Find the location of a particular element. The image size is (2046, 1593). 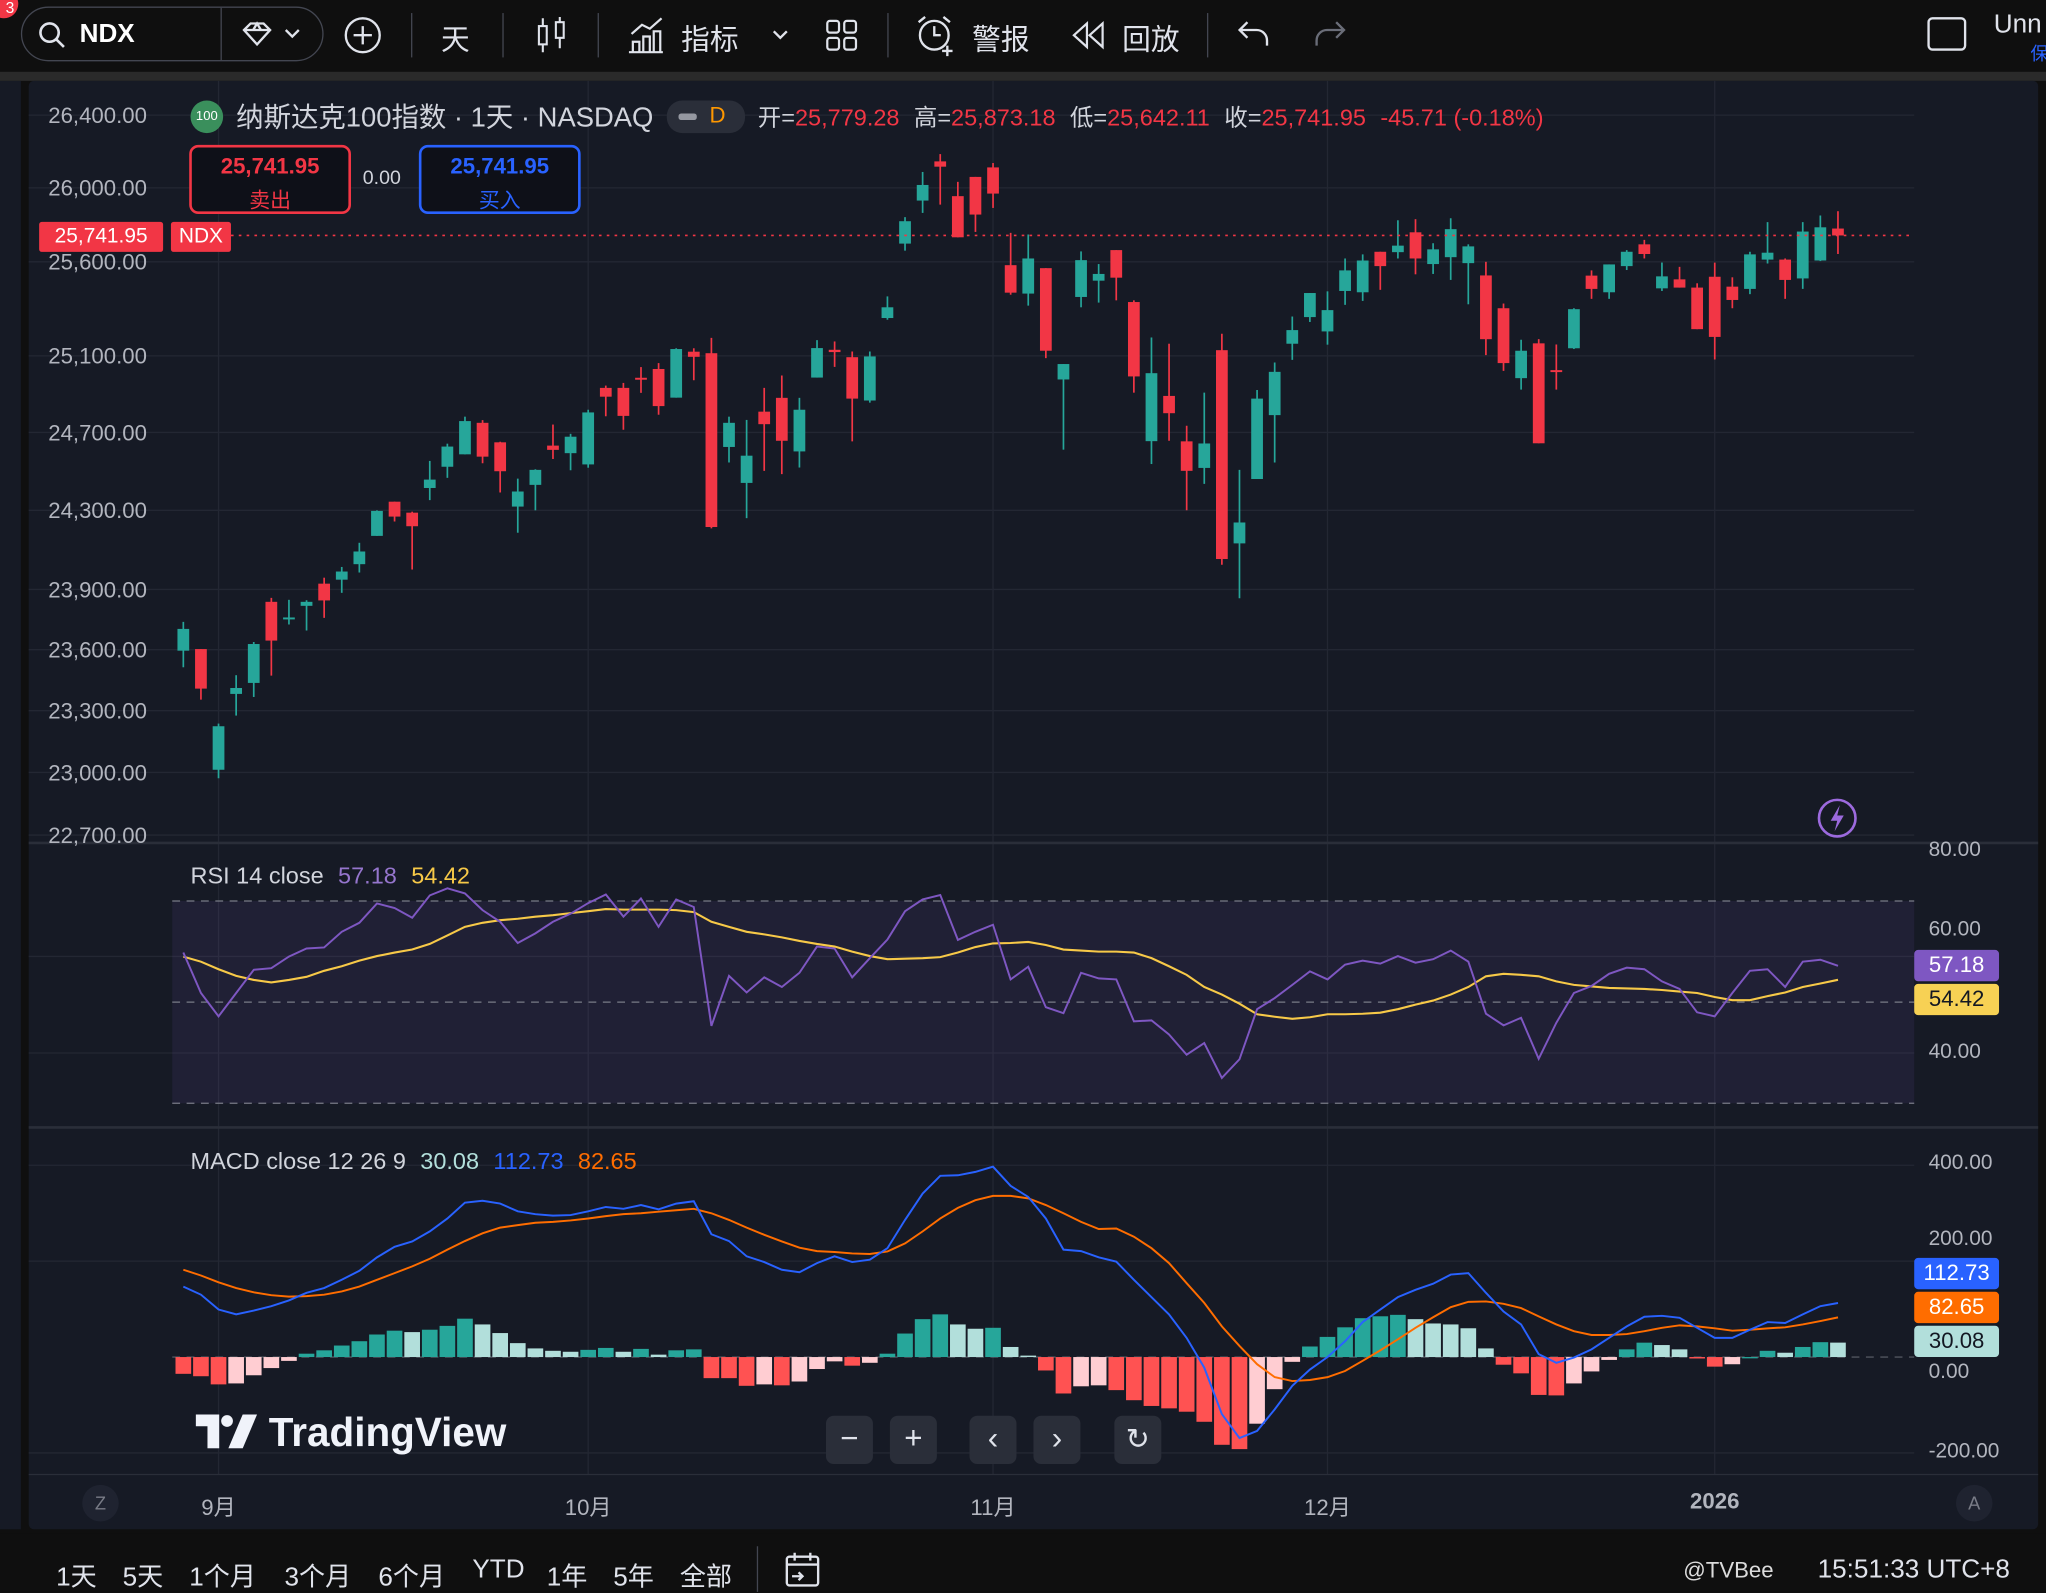

layout-grid-icon is located at coordinates (842, 35).